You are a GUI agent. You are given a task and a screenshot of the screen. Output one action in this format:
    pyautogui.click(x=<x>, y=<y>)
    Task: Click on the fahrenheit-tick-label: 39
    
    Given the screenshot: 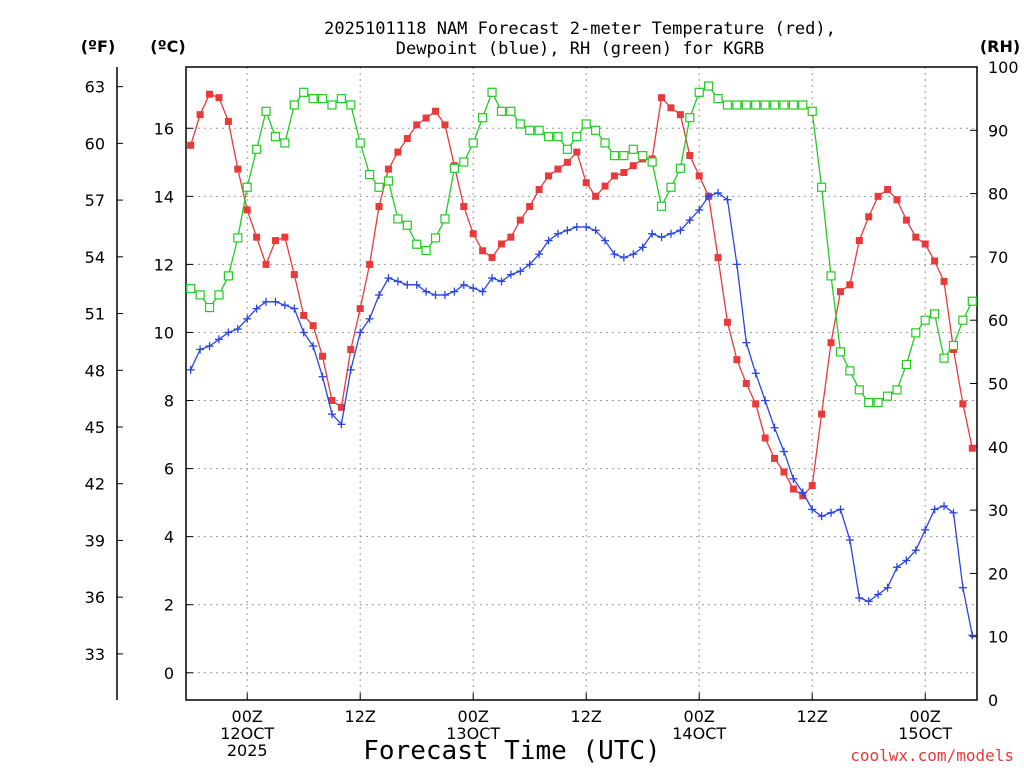 What is the action you would take?
    pyautogui.click(x=95, y=540)
    